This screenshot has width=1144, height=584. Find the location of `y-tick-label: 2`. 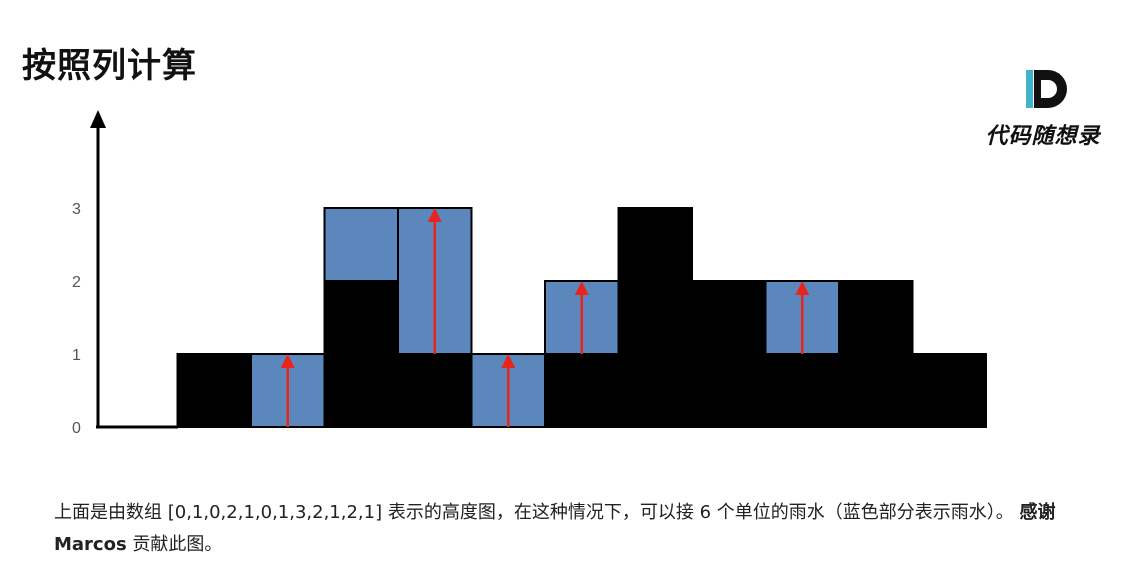

y-tick-label: 2 is located at coordinates (76, 282).